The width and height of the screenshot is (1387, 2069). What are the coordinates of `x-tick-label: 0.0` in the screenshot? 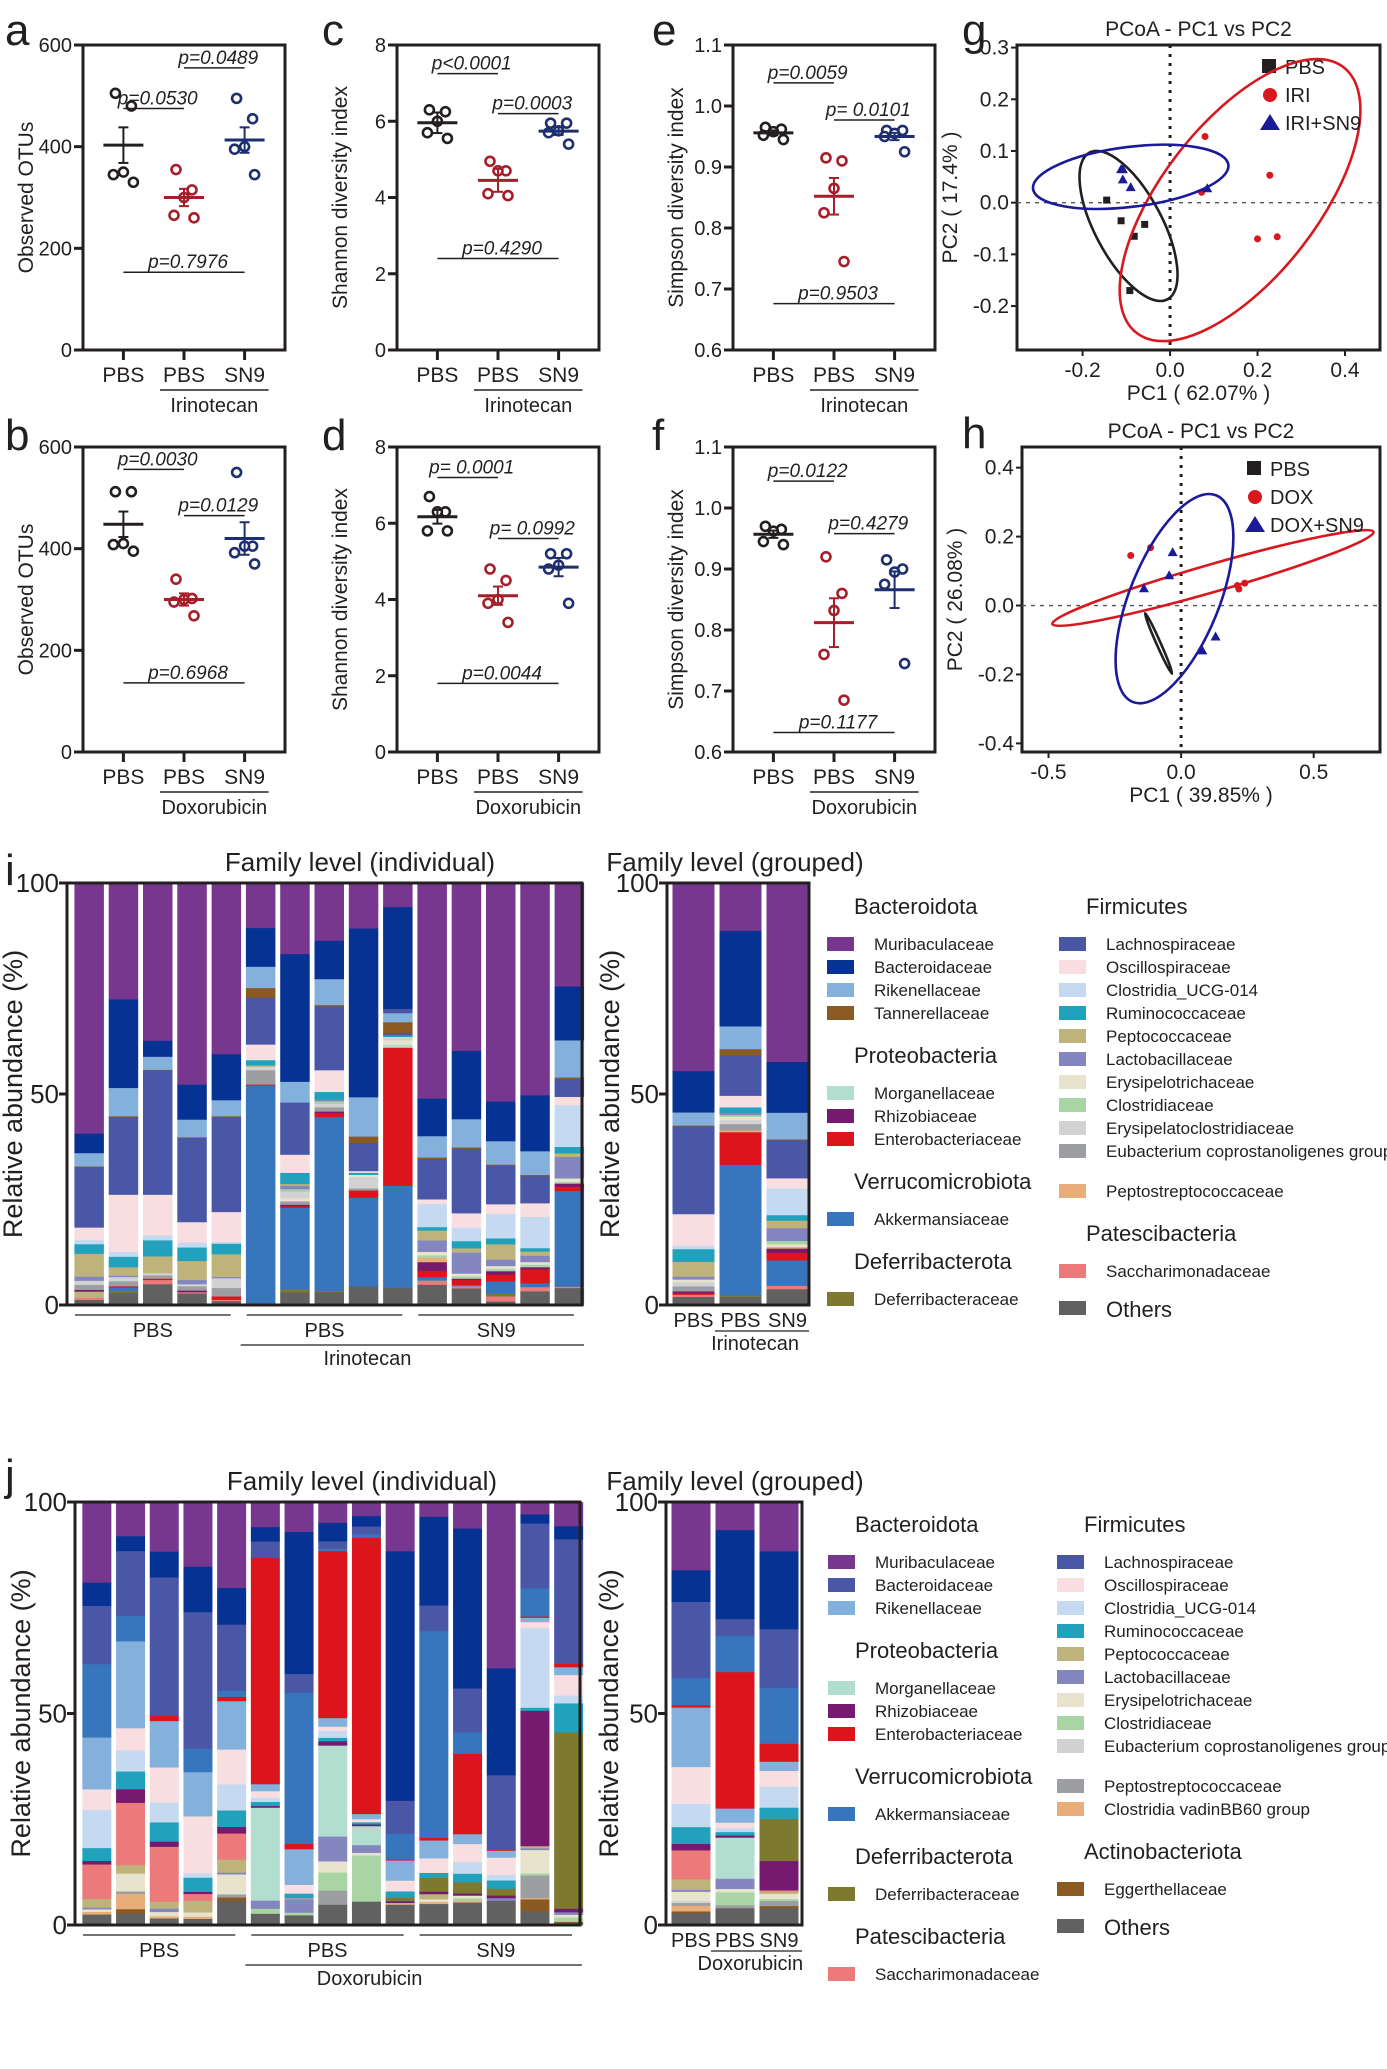 It's located at (1169, 370).